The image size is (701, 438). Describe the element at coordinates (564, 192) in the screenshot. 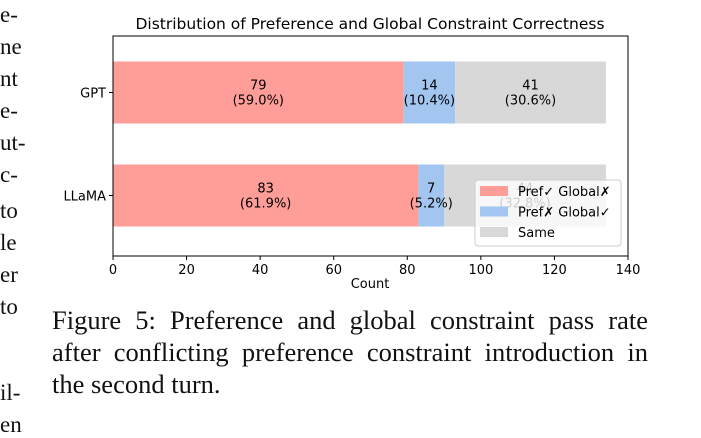

I see `legend-label: Pref✓ Global✗` at that location.